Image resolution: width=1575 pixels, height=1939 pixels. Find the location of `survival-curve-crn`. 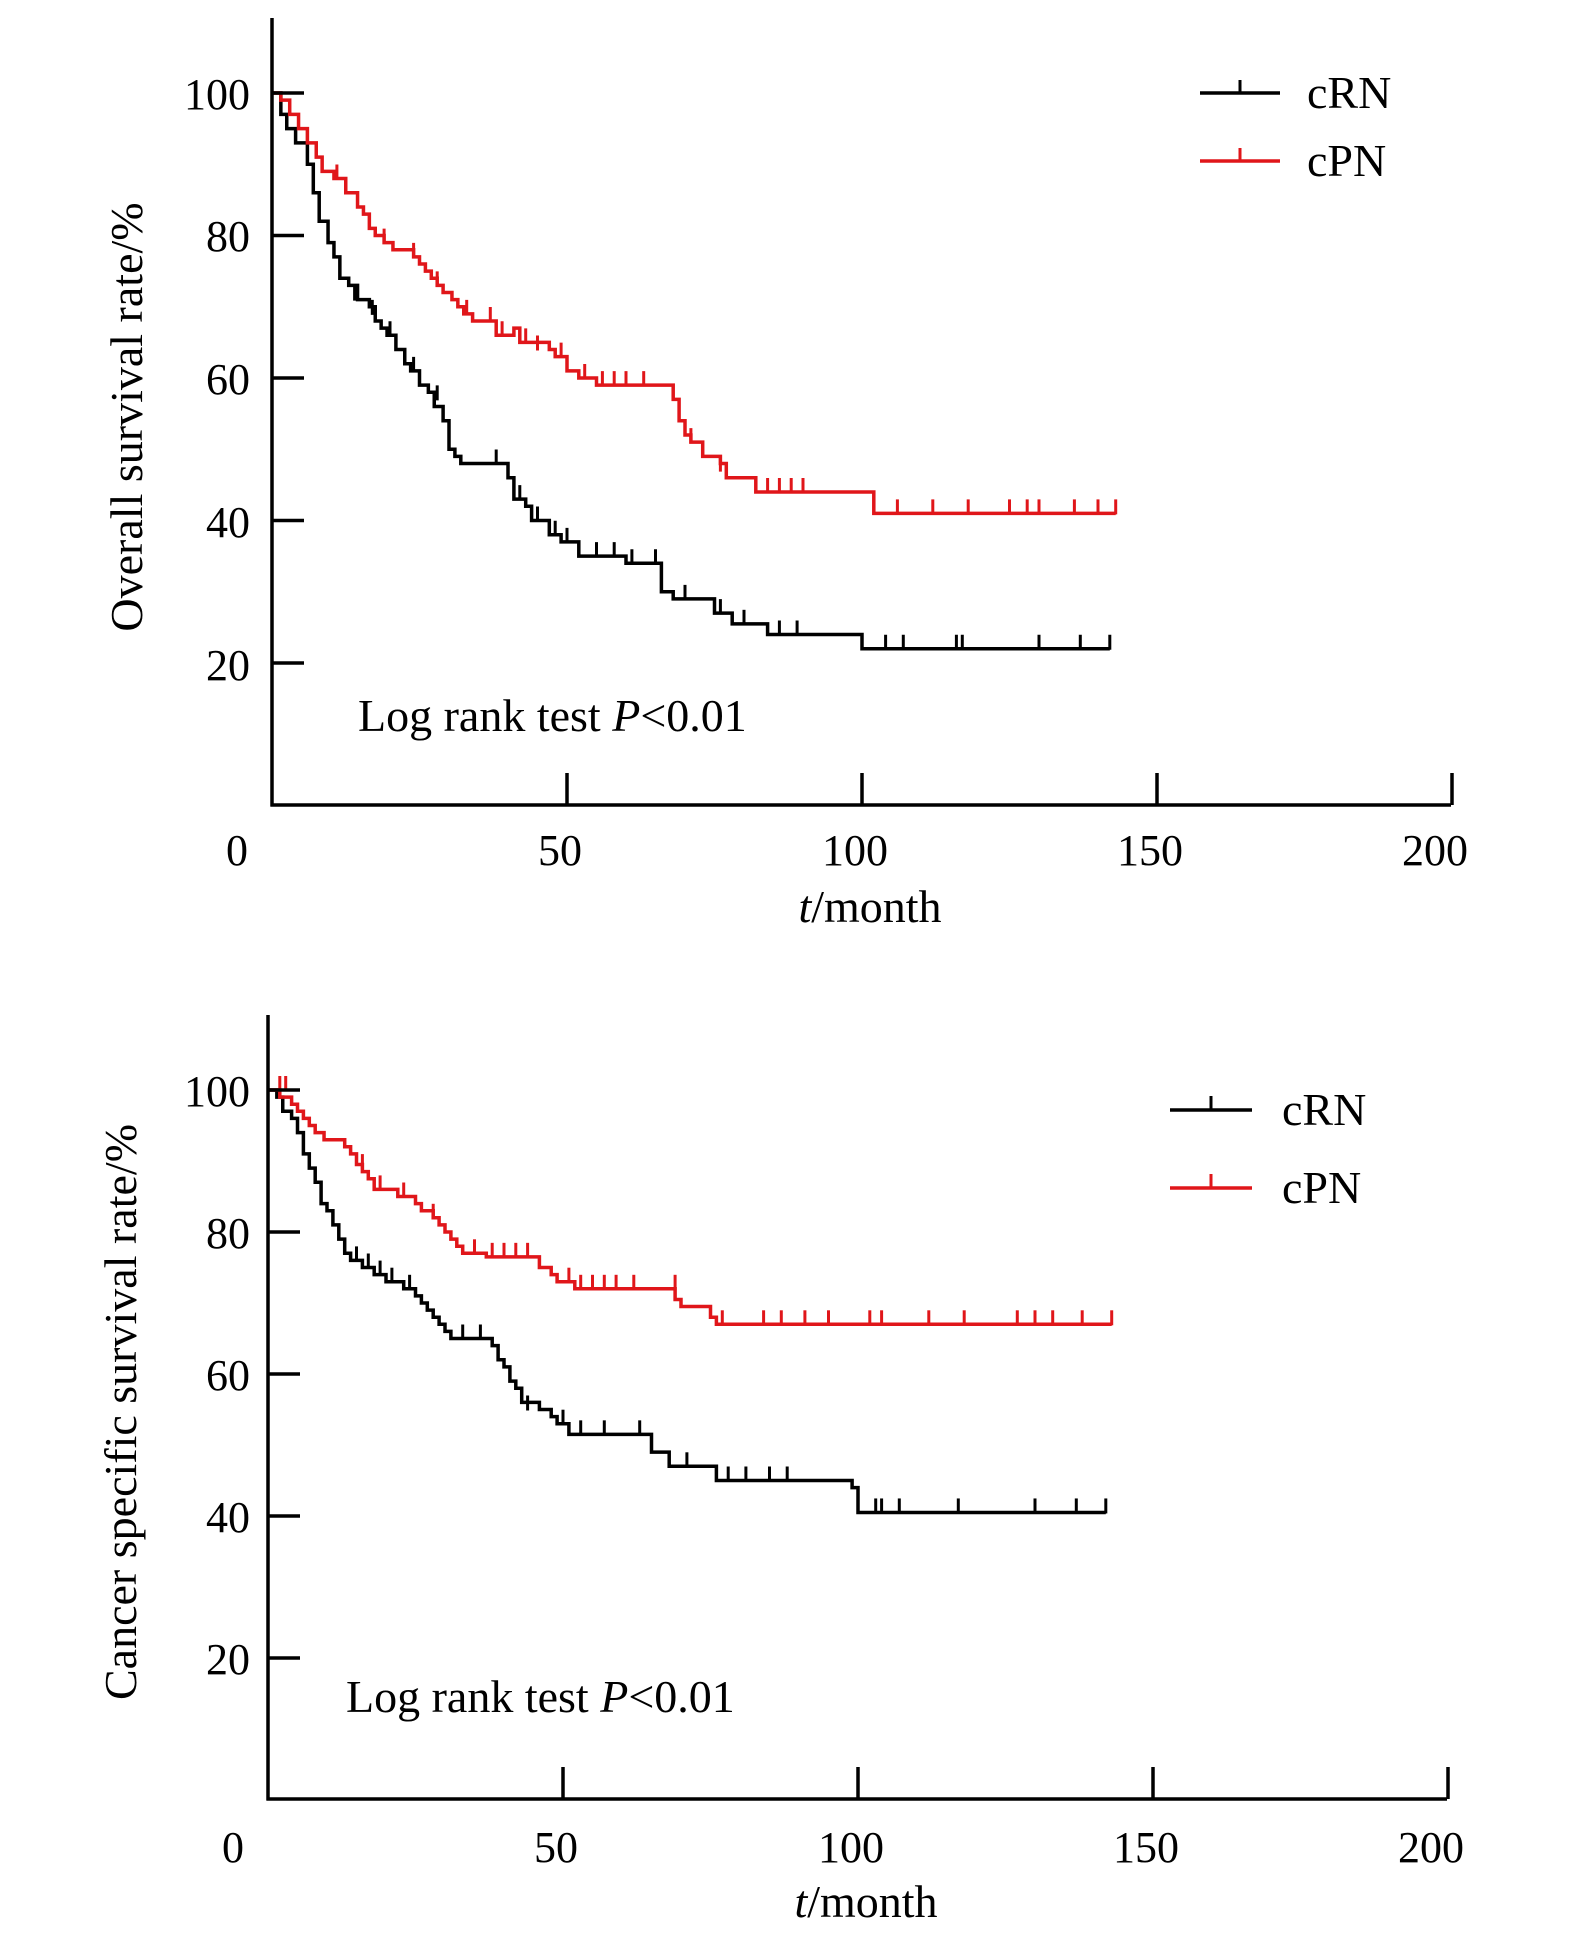

survival-curve-crn is located at coordinates (687, 1301).